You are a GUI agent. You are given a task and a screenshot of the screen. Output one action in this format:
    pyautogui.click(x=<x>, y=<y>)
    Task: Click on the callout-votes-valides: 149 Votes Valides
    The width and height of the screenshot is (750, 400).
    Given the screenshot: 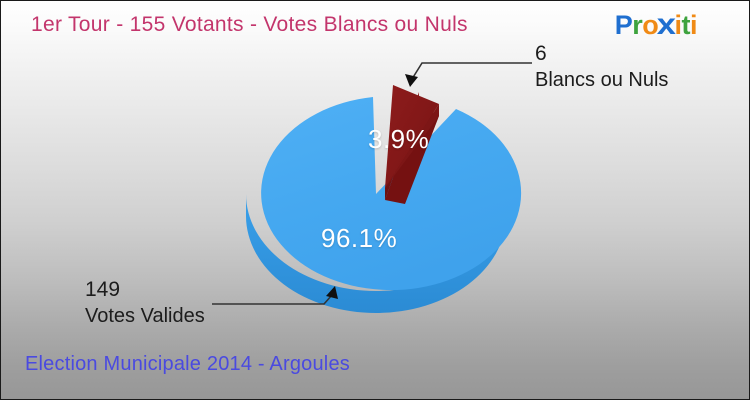 What is the action you would take?
    pyautogui.click(x=145, y=303)
    